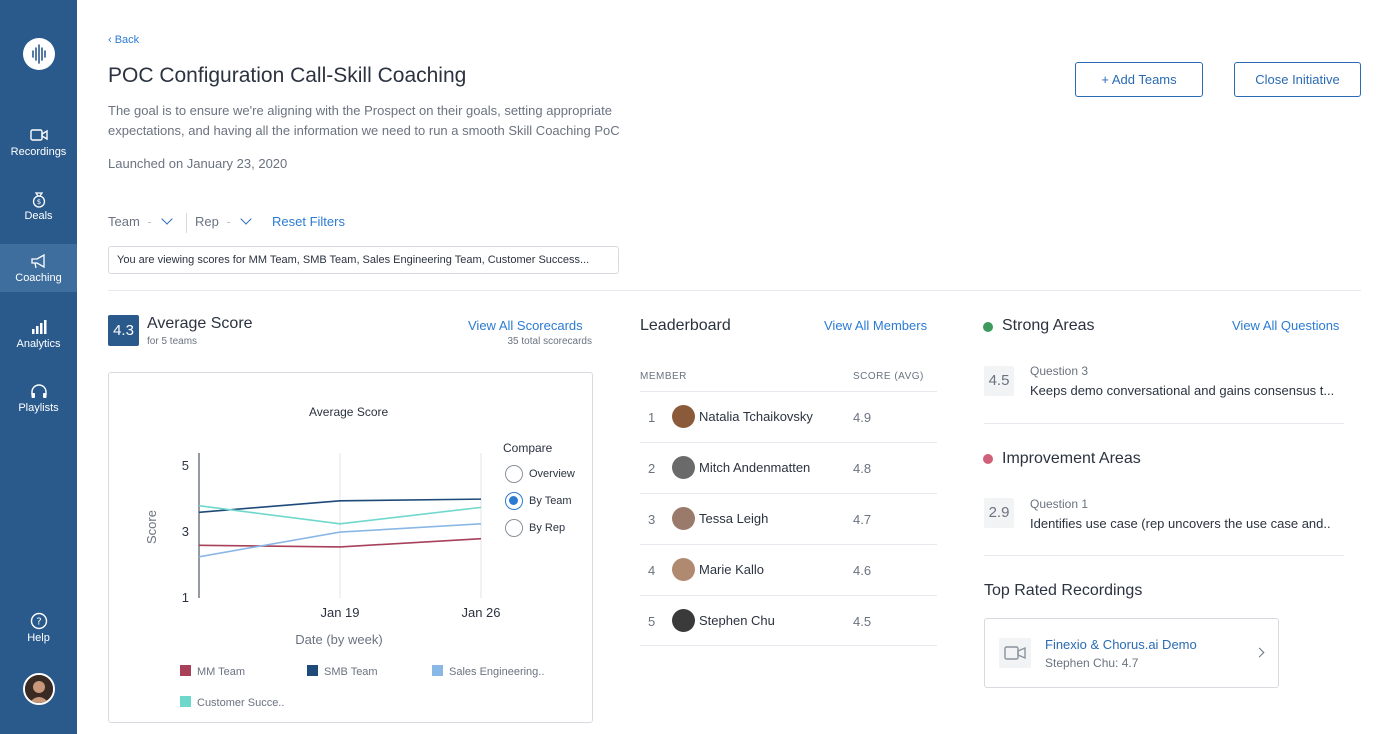  What do you see at coordinates (737, 620) in the screenshot?
I see `leaderboard-name: Stephen Chu` at bounding box center [737, 620].